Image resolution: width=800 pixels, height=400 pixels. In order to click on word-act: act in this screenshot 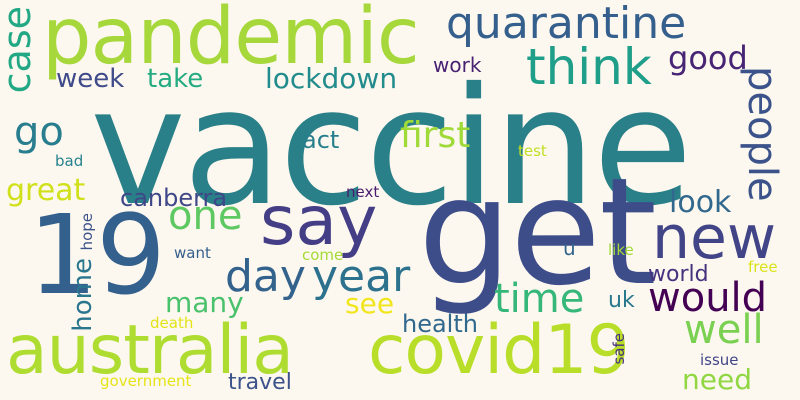, I will do `click(321, 140)`.